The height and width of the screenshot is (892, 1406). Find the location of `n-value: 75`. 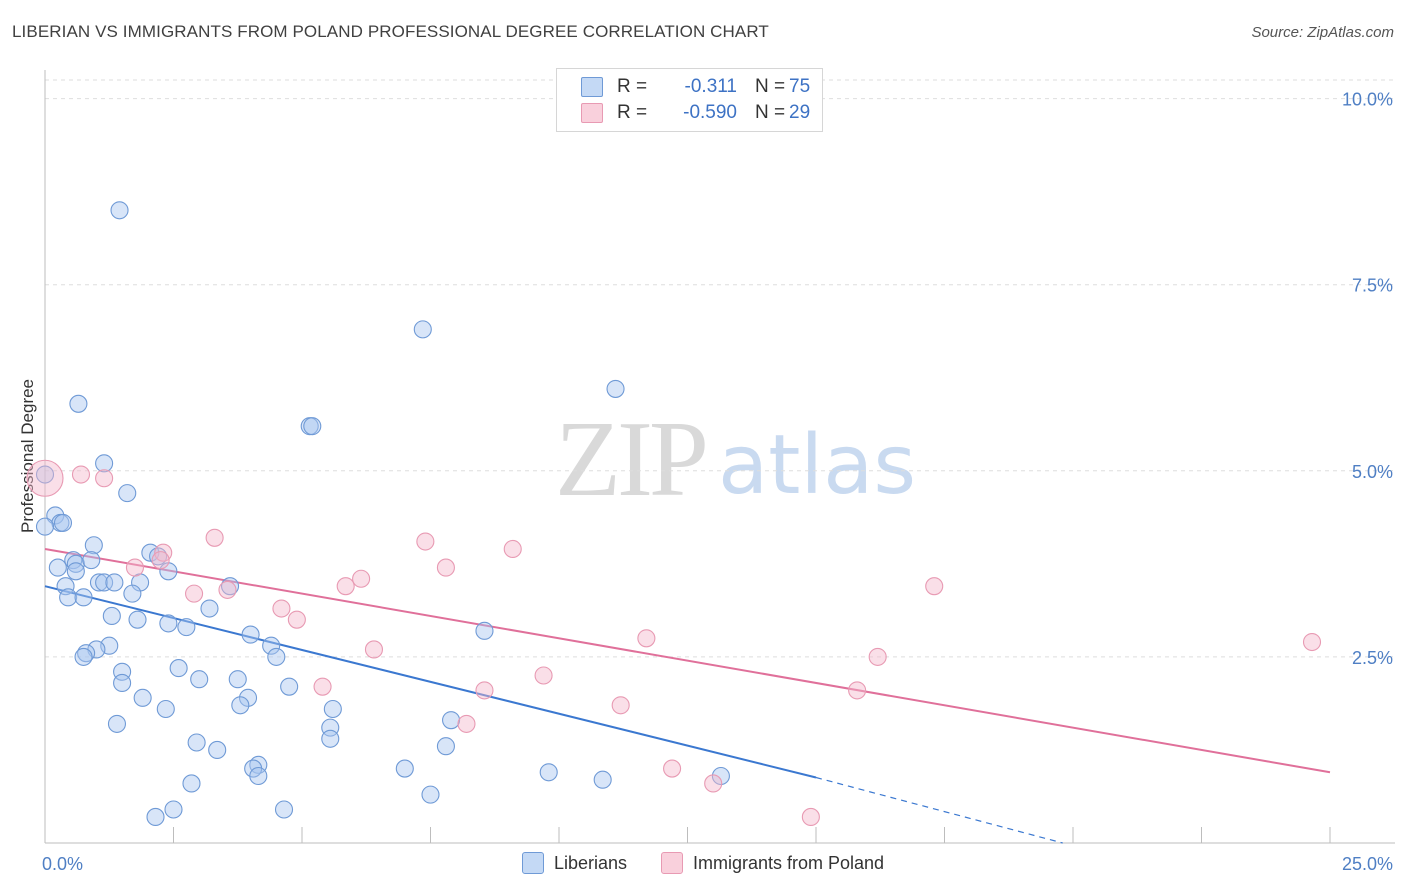

n-value: 75 is located at coordinates (800, 86).